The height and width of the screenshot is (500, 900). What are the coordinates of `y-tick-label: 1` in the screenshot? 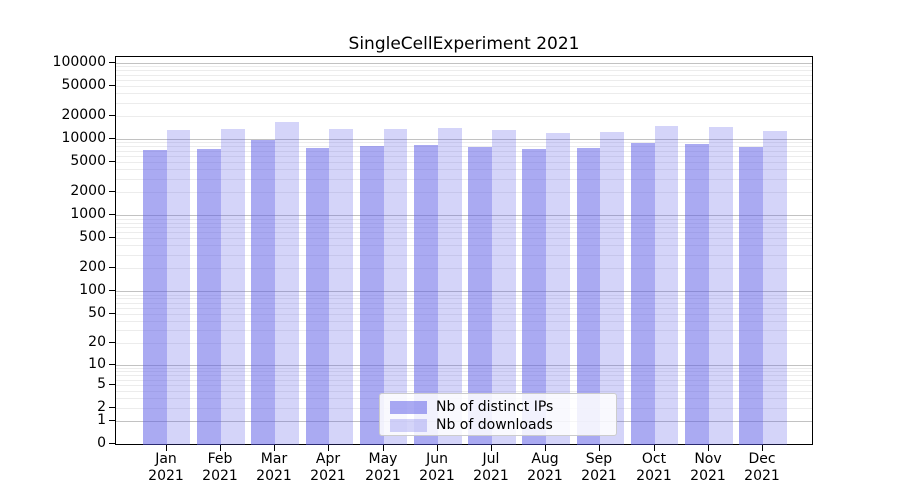 It's located at (101, 420).